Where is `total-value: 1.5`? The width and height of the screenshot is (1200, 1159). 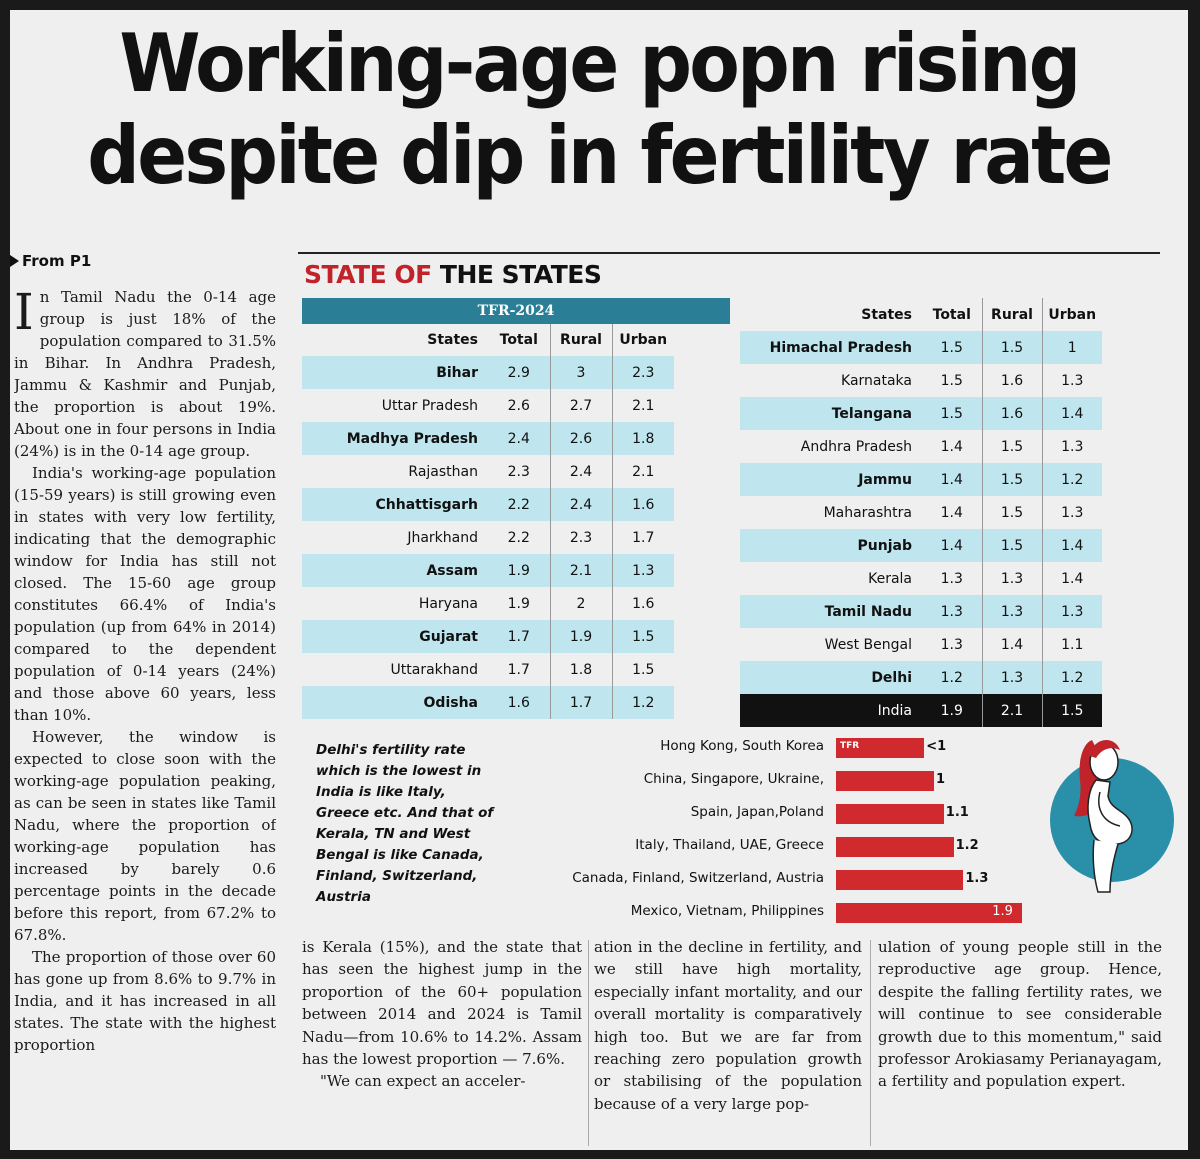 total-value: 1.5 is located at coordinates (951, 380).